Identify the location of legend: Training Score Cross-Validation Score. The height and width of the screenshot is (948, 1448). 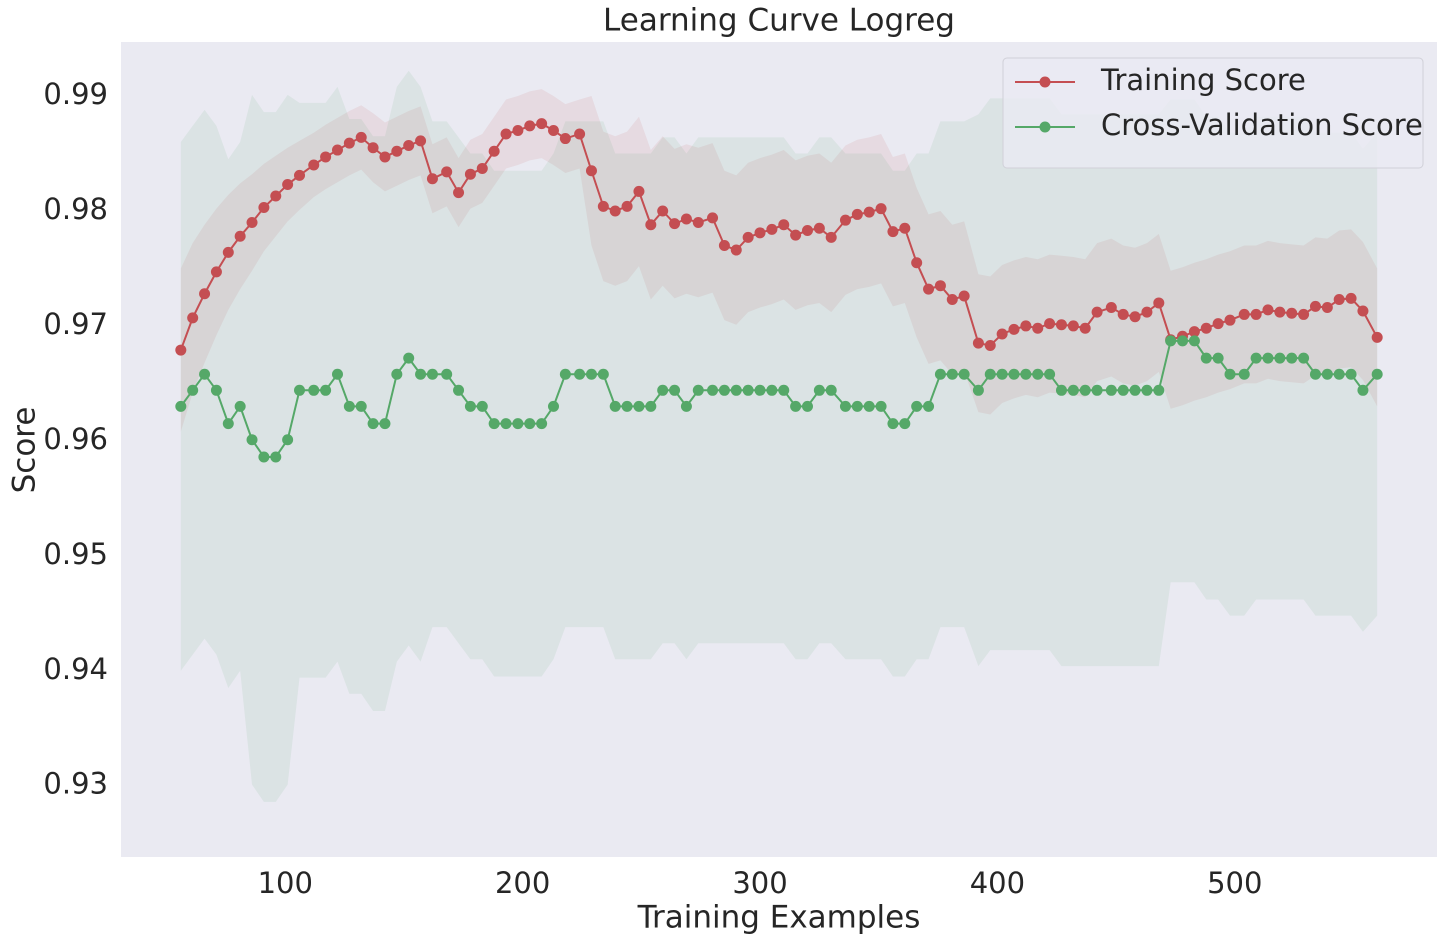
(1213, 113).